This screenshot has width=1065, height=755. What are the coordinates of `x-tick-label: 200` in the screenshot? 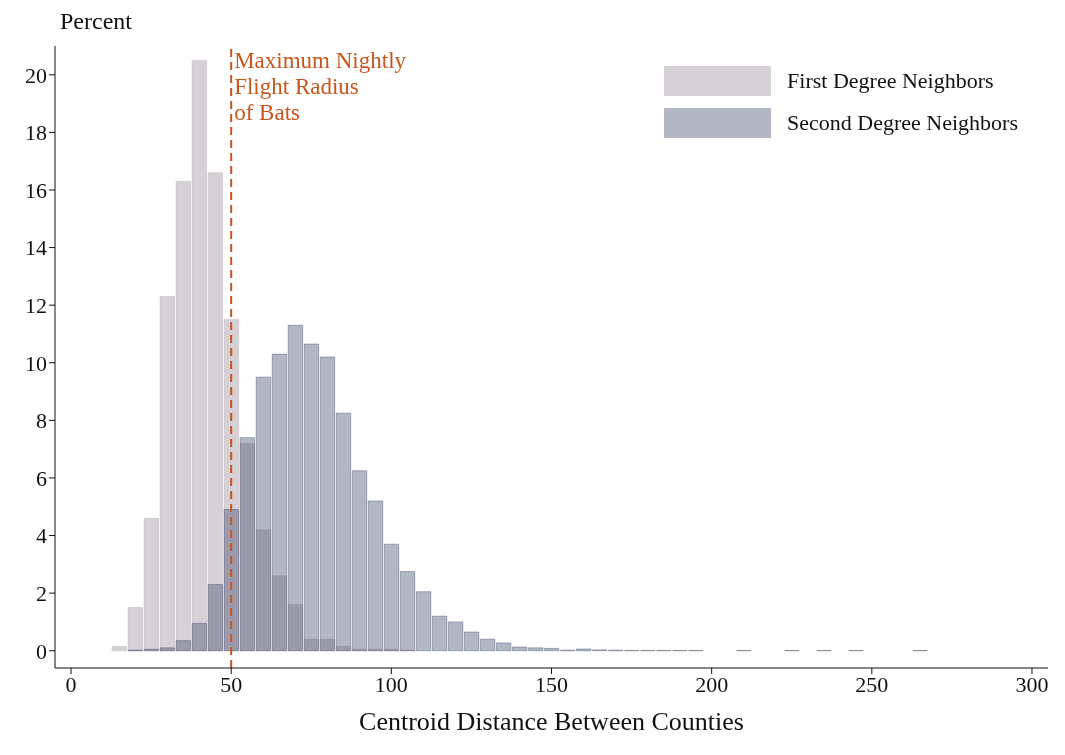 It's located at (712, 684).